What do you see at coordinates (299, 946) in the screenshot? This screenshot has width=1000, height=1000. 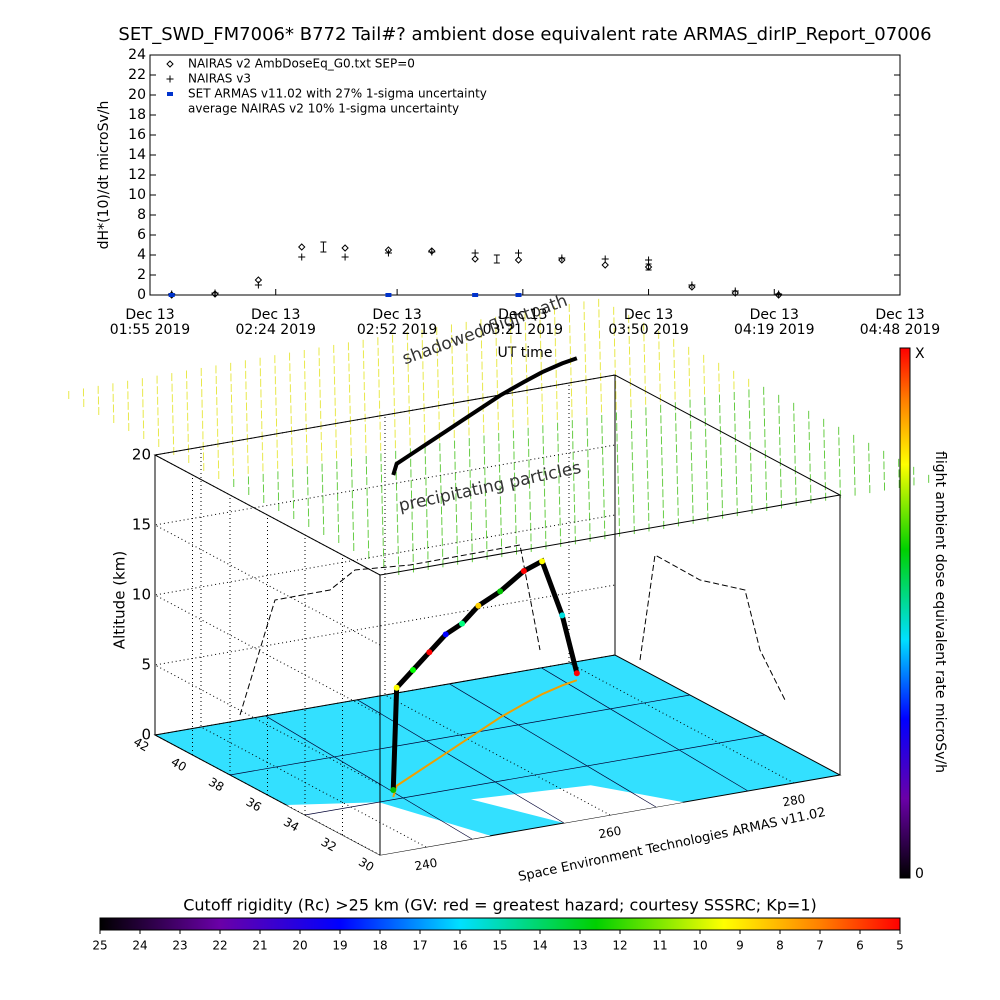 I see `colorbar-tick-label: 20` at bounding box center [299, 946].